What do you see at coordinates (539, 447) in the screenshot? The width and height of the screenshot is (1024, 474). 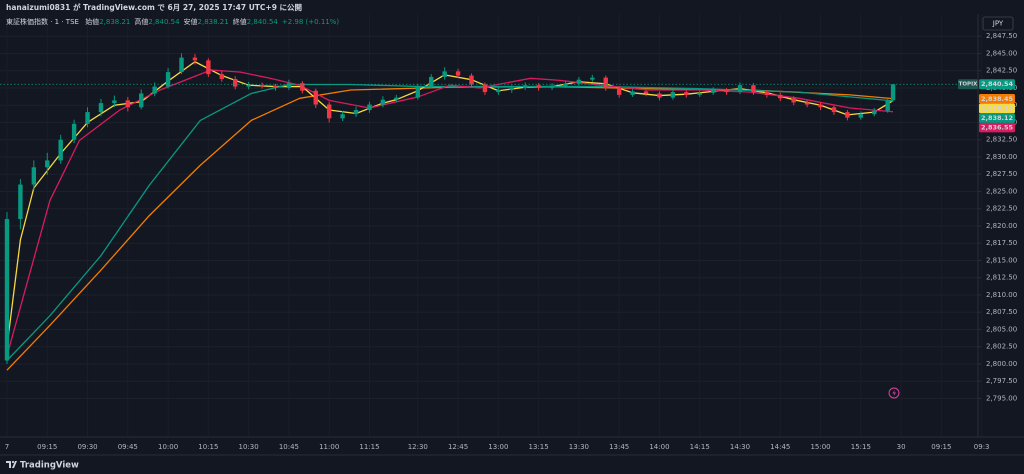 I see `x-tick-label: 13:15` at bounding box center [539, 447].